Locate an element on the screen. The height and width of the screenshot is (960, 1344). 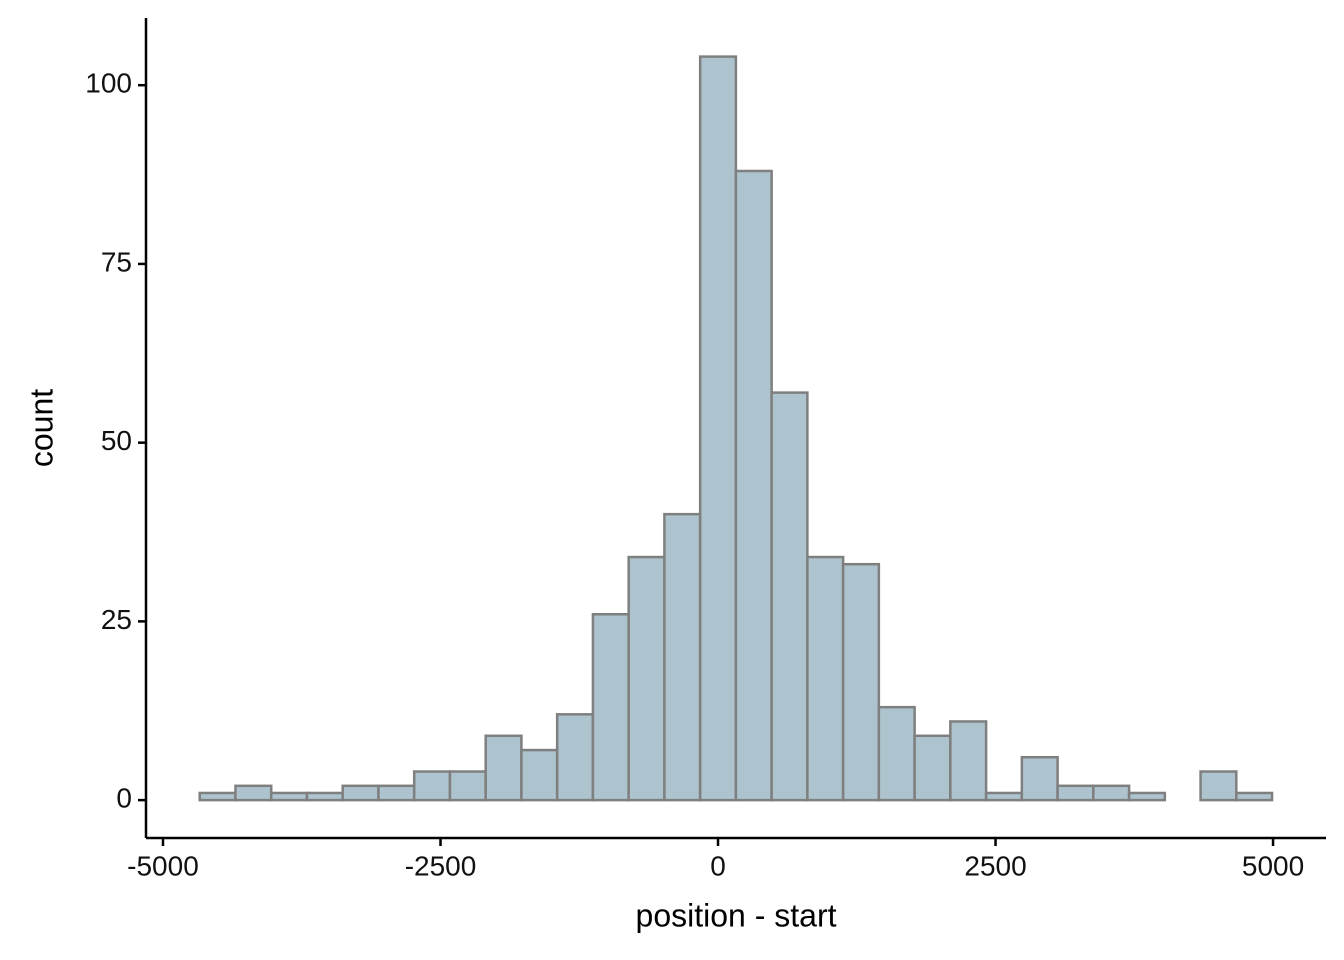
x-axis-title: position - start is located at coordinates (736, 915).